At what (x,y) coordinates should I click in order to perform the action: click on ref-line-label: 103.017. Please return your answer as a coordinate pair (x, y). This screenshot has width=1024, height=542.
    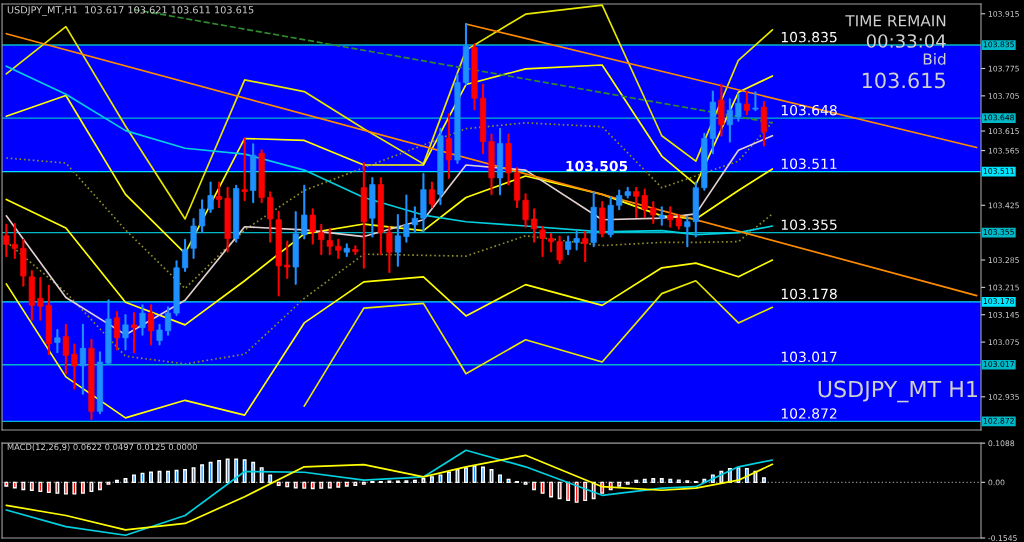
    Looking at the image, I should click on (809, 357).